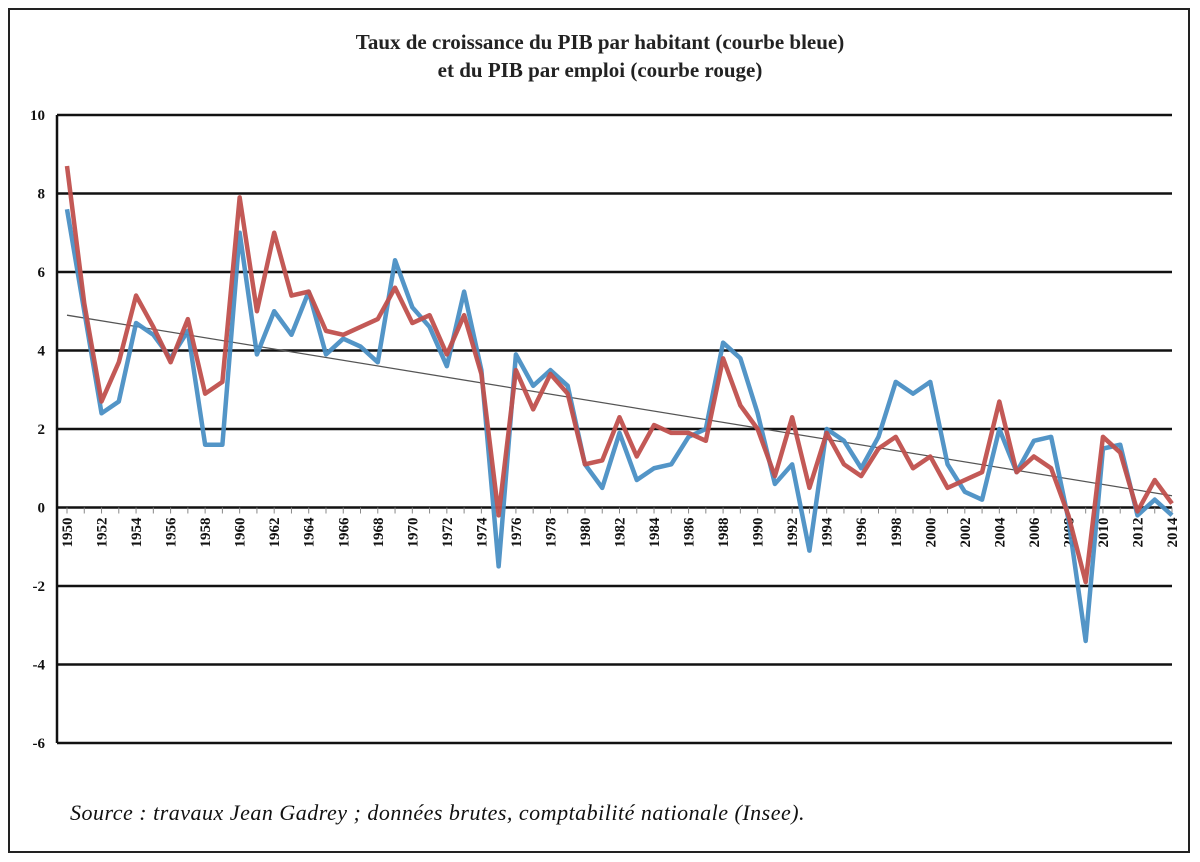 This screenshot has height=862, width=1200. Describe the element at coordinates (1000, 532) in the screenshot. I see `x-tick-label: 2004` at that location.